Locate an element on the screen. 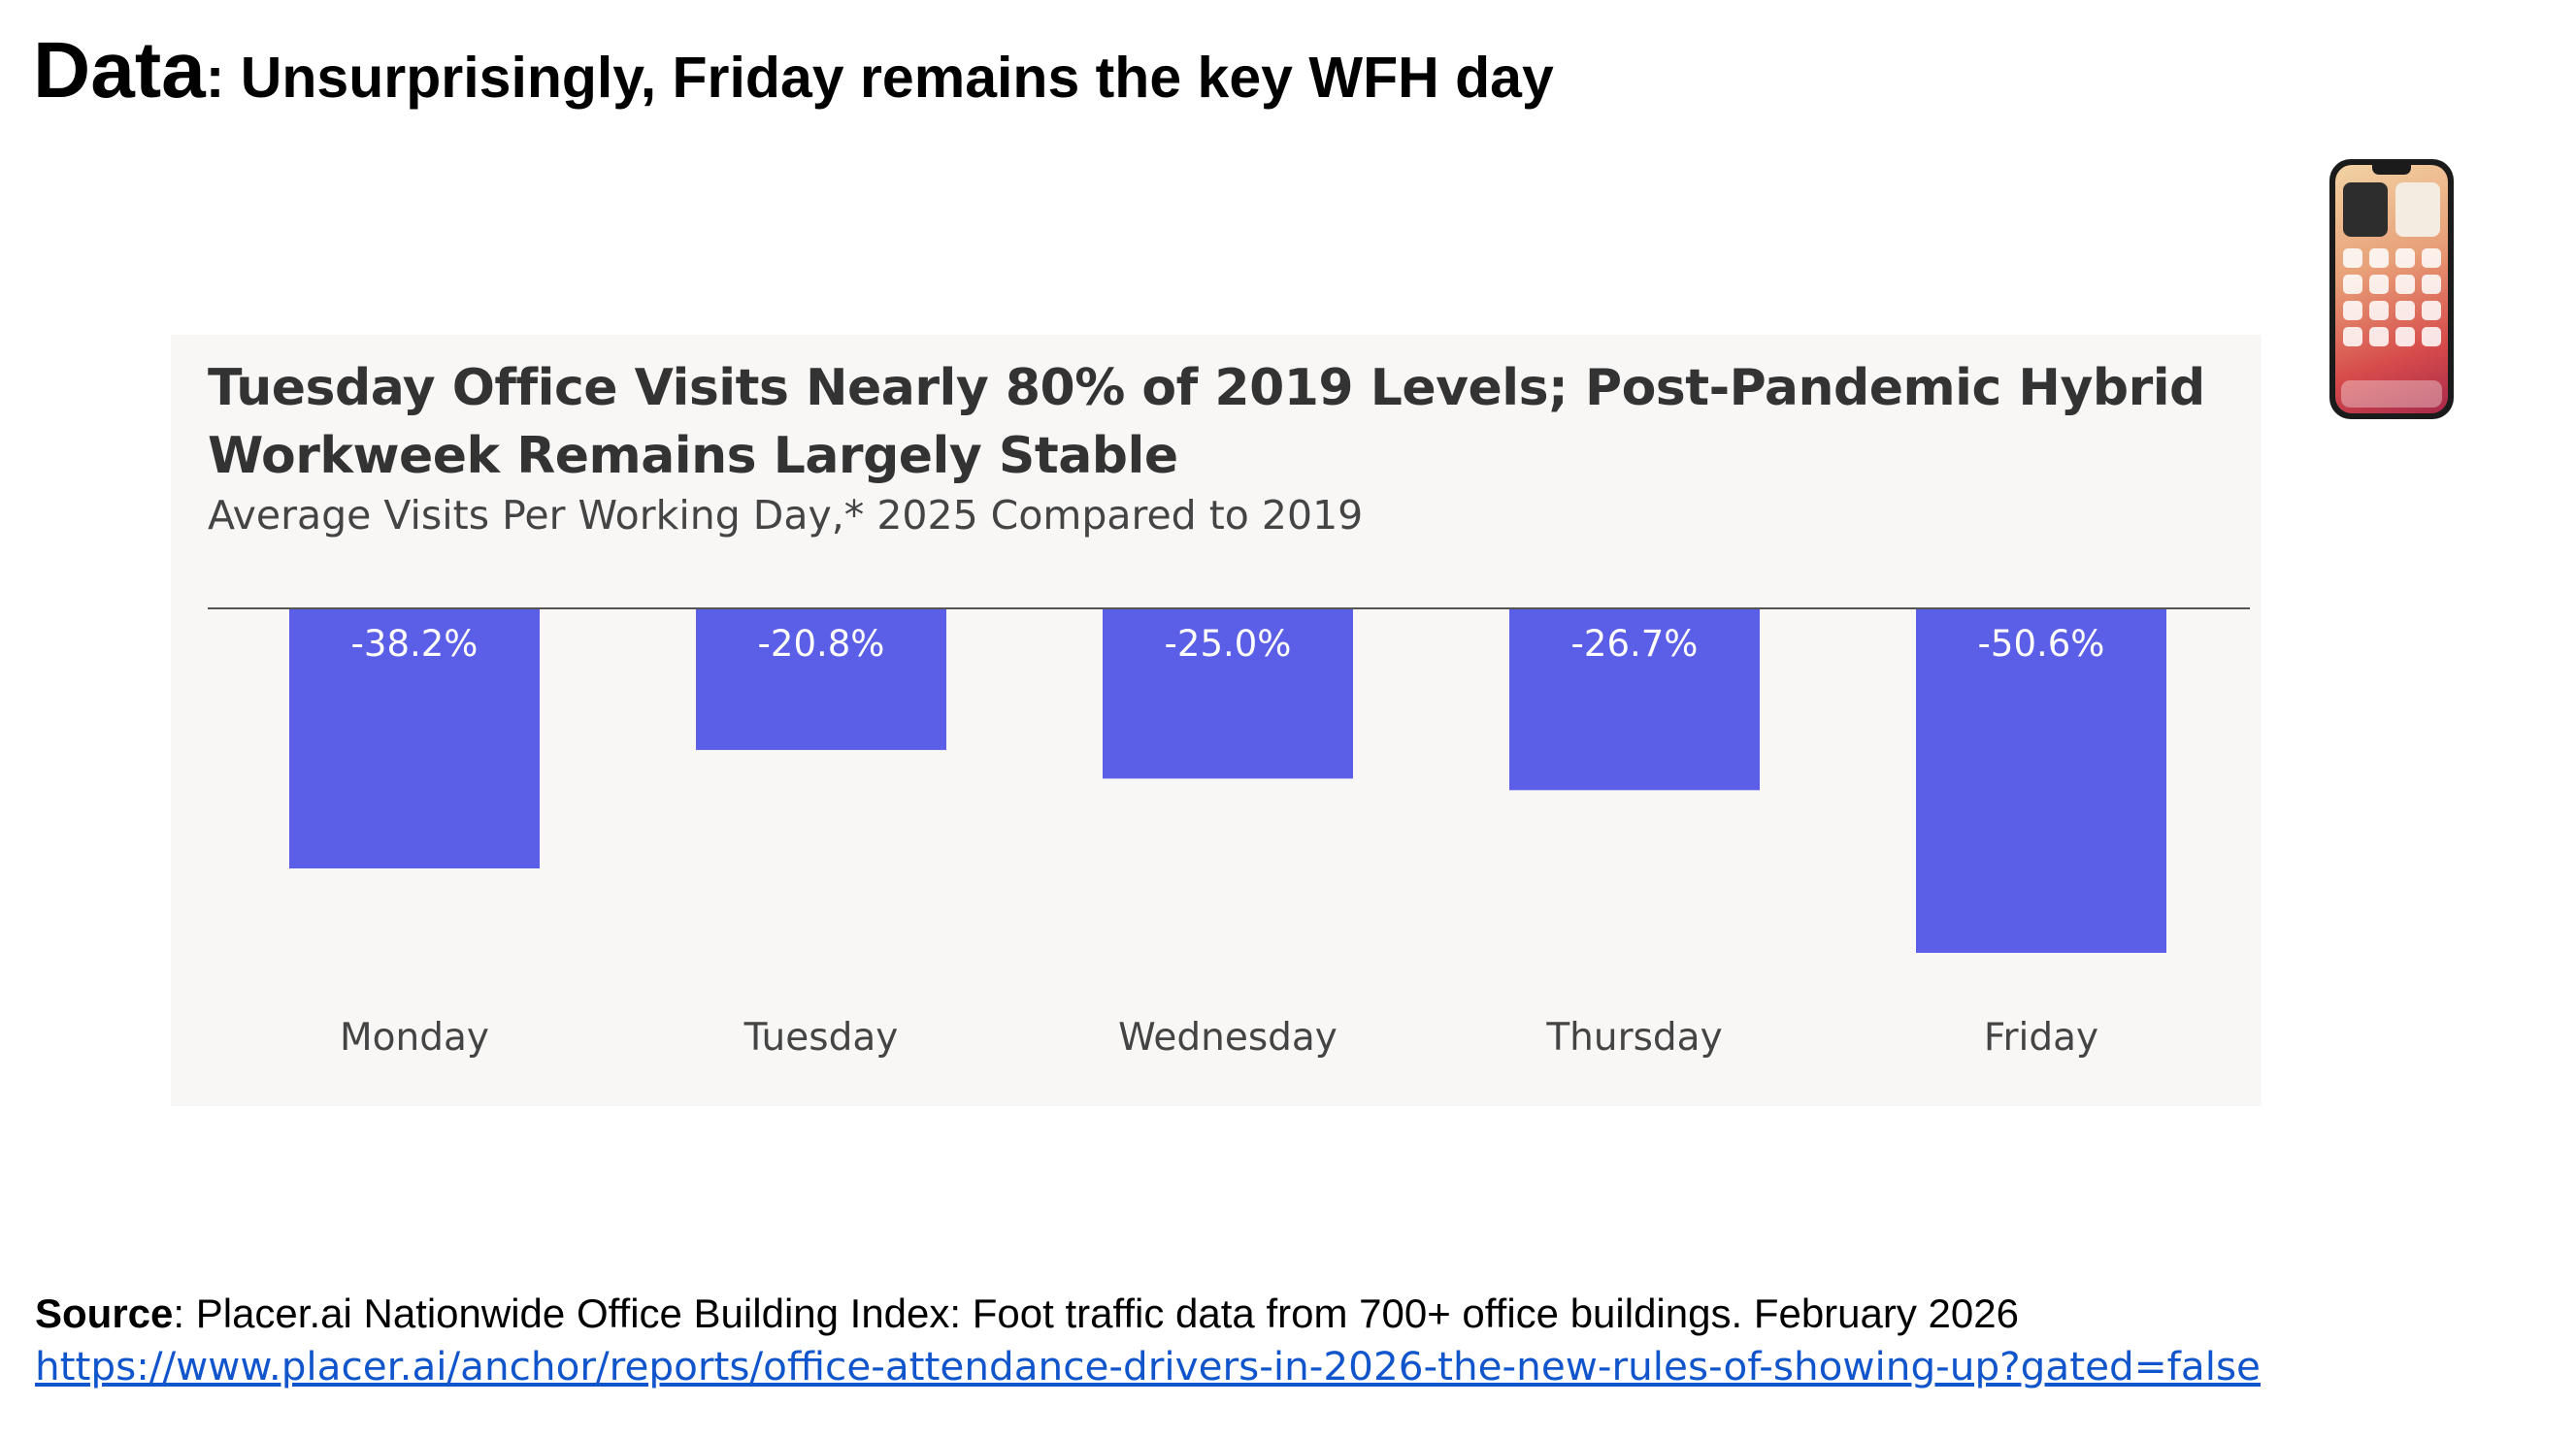 Image resolution: width=2576 pixels, height=1438 pixels. source-label: Source is located at coordinates (104, 1314).